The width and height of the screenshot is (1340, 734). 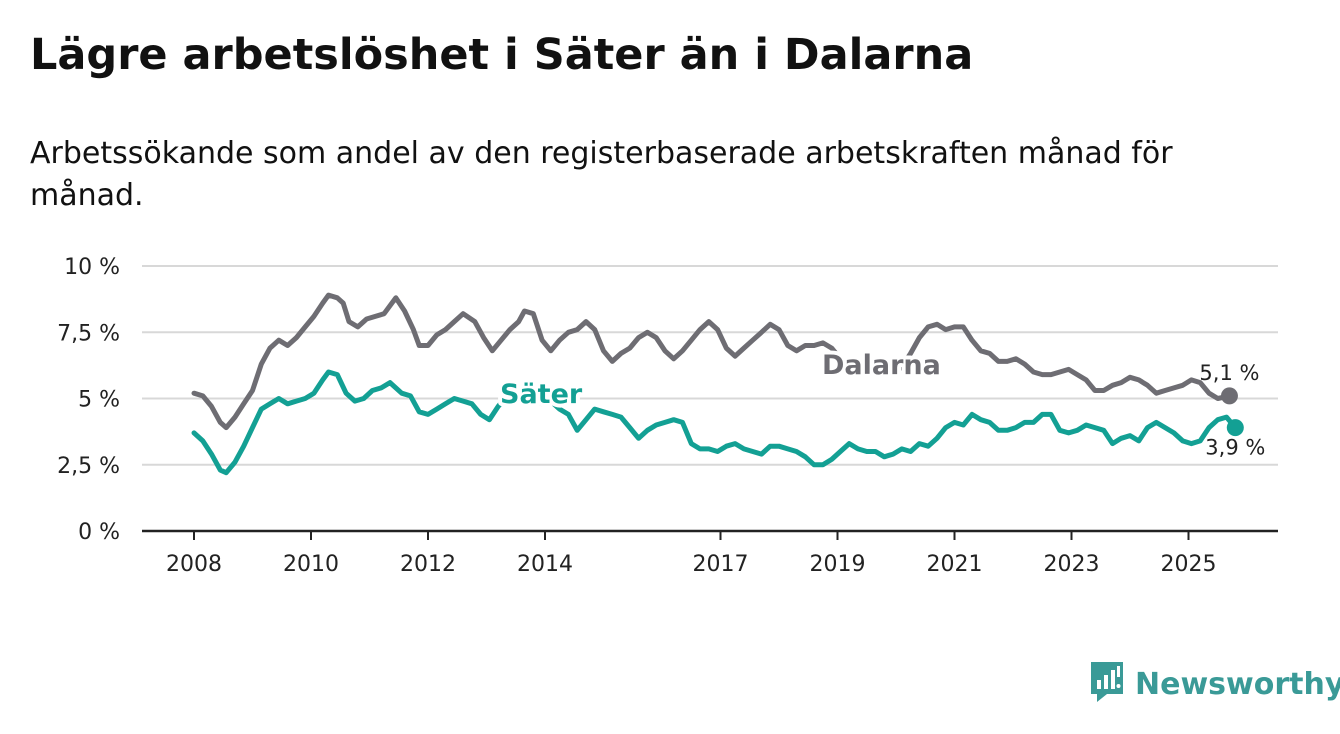 What do you see at coordinates (99, 400) in the screenshot?
I see `y-tick-label: 5 %` at bounding box center [99, 400].